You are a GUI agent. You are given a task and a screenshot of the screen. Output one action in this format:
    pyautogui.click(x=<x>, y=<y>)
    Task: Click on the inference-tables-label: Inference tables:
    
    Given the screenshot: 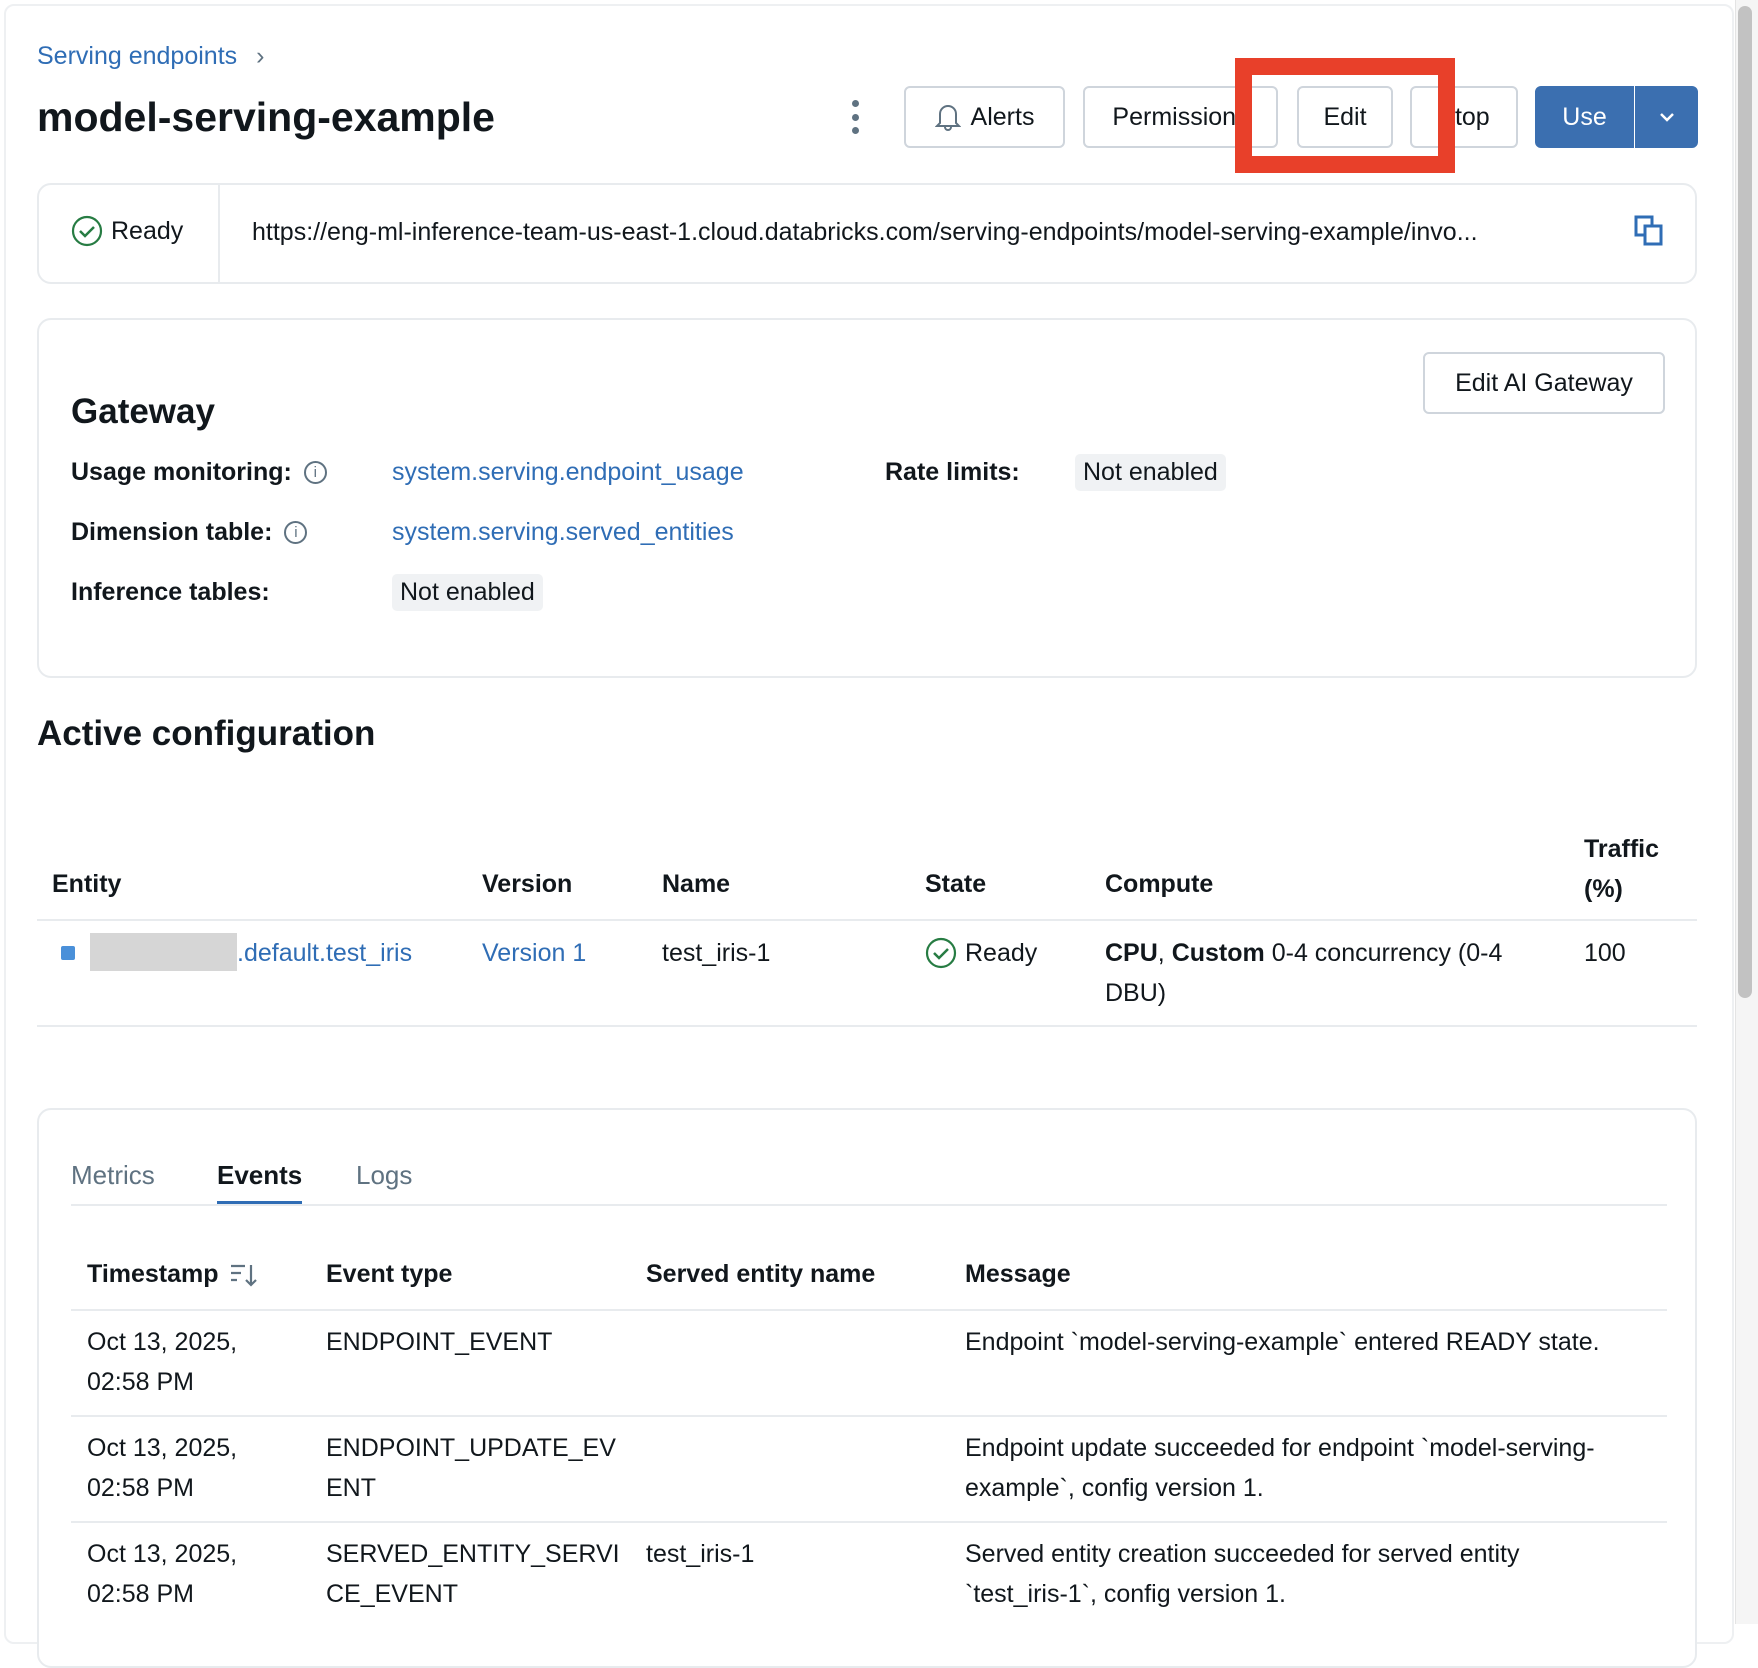 What is the action you would take?
    pyautogui.click(x=170, y=592)
    